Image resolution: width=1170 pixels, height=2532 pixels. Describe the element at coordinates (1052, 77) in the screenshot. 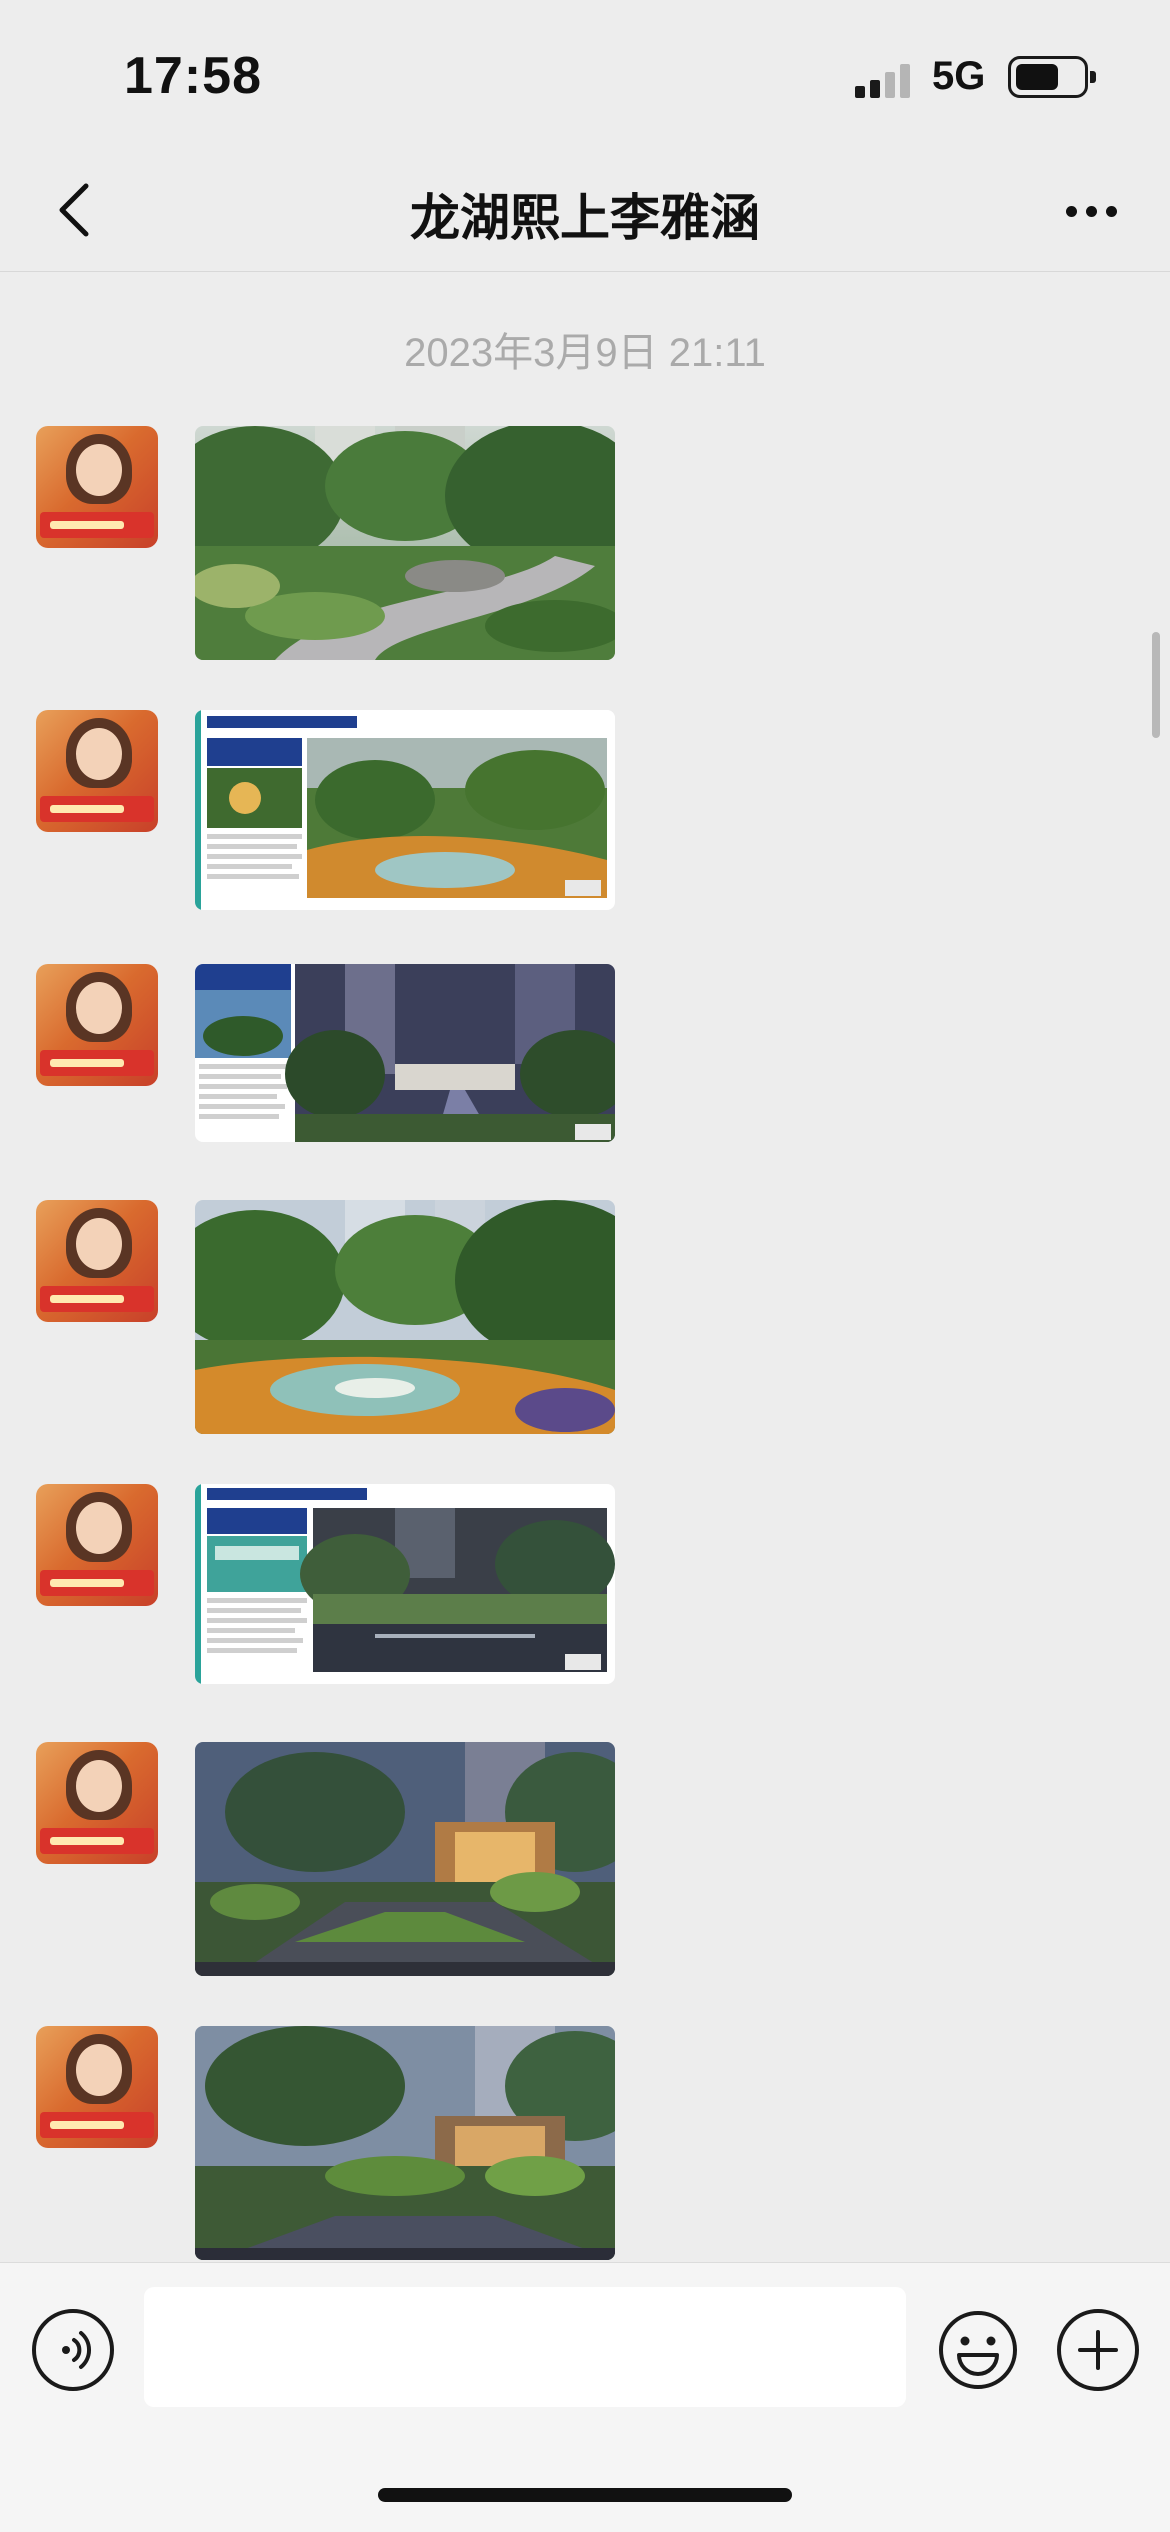

I see `battery-icon` at that location.